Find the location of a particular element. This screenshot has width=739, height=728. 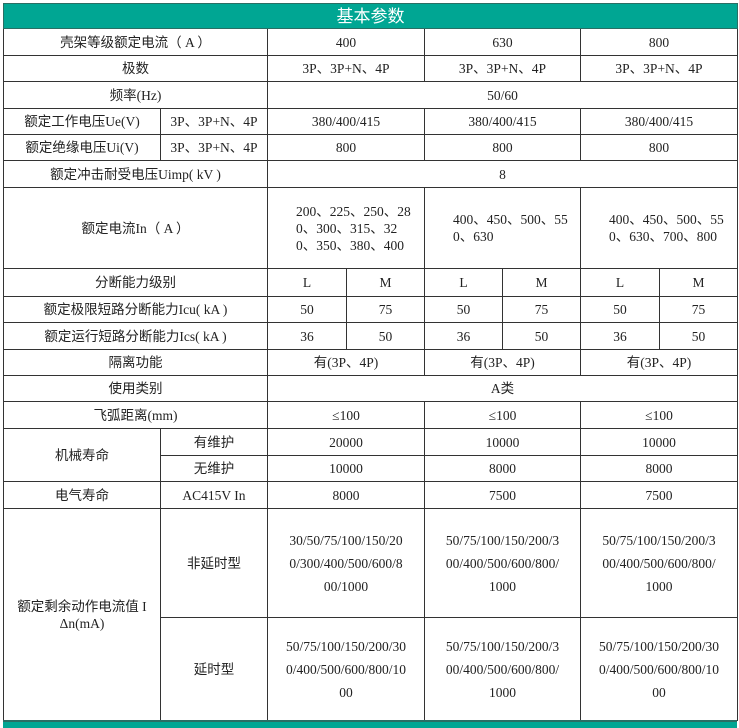

table-row: 极数 3P、3P+N、4P 3P、3P+N、4P 3P、3P+N、4P is located at coordinates (370, 68).